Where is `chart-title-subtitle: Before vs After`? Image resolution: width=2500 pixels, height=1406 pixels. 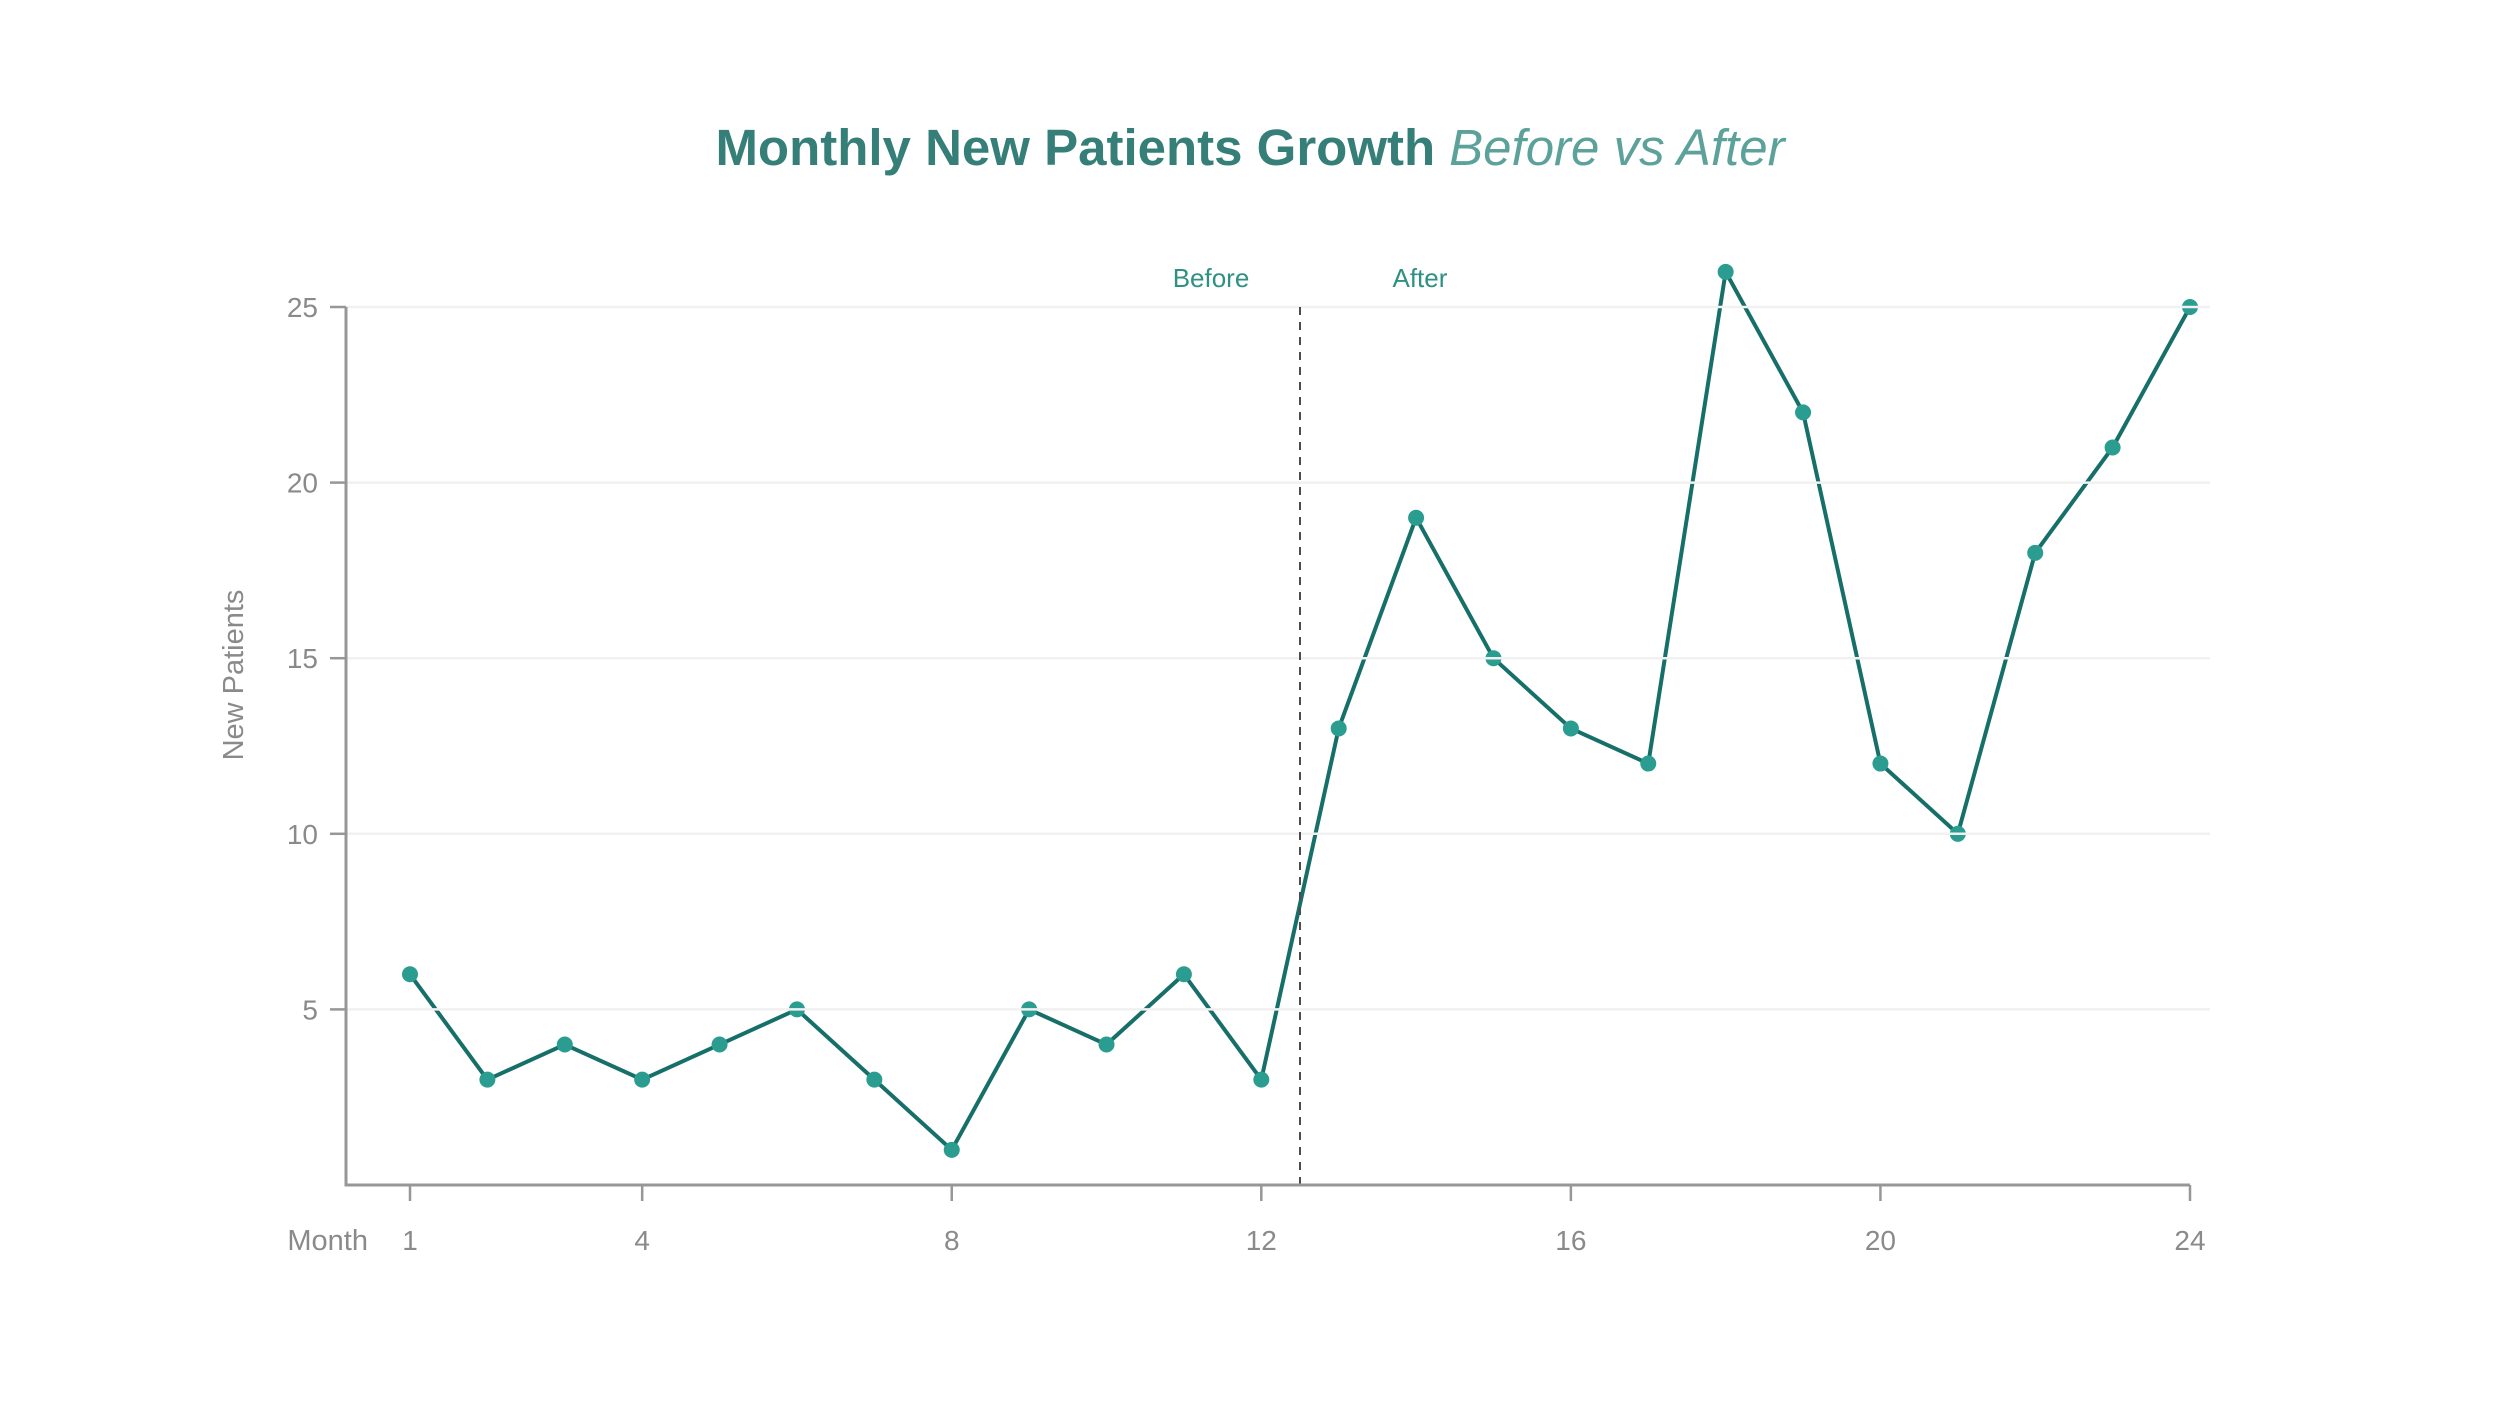 chart-title-subtitle: Before vs After is located at coordinates (1617, 147).